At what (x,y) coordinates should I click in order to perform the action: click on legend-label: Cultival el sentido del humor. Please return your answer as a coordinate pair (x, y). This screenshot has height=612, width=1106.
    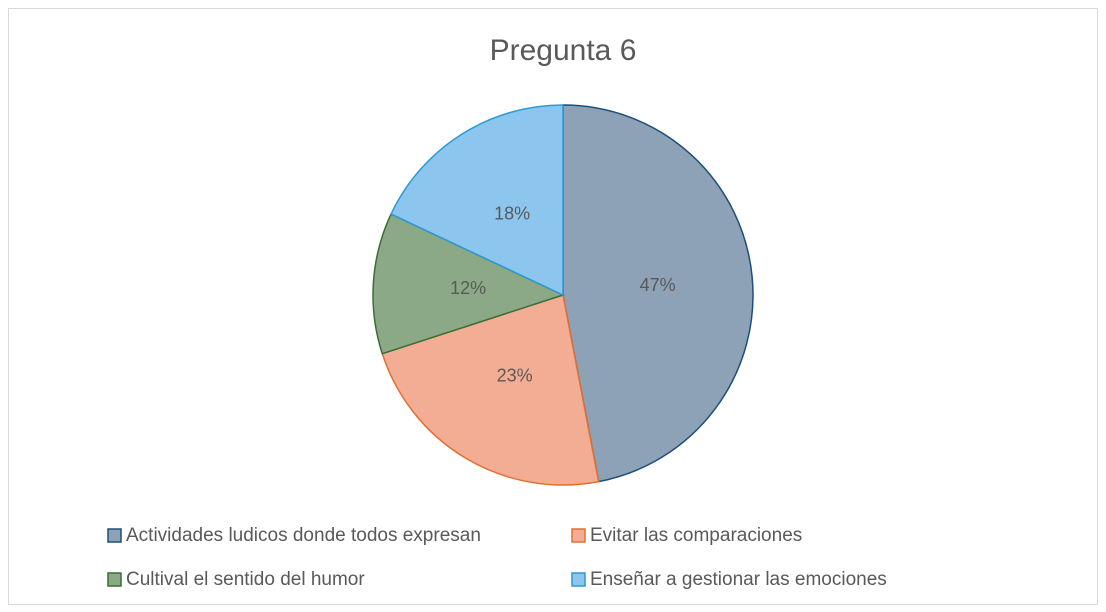
    Looking at the image, I should click on (245, 579).